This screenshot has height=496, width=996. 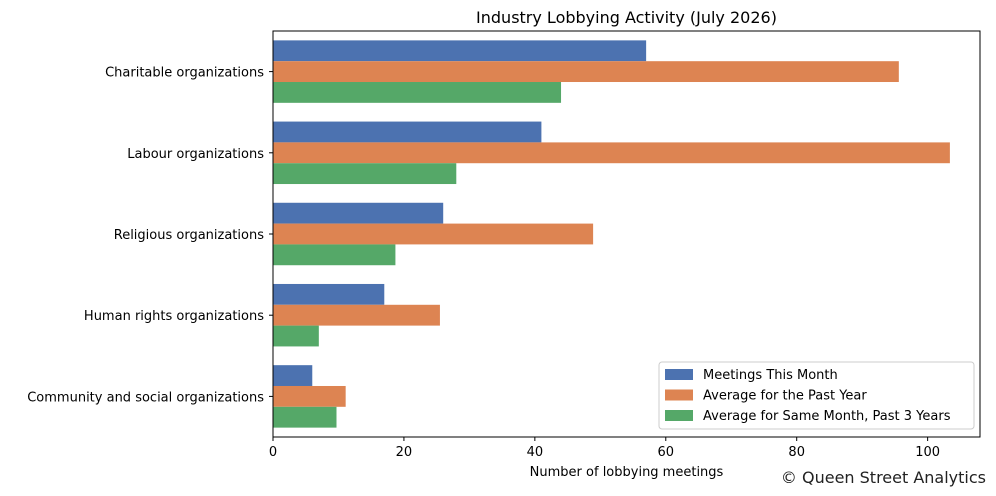 I want to click on x-tick-label: 60, so click(x=666, y=452).